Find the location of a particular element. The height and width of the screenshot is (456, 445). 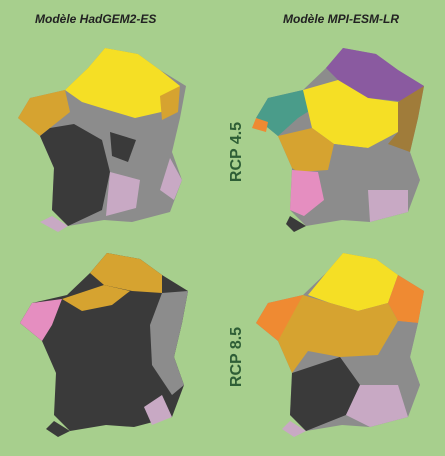

column-header-mpi: Modèle MPI-ESM-LR is located at coordinates (341, 19).